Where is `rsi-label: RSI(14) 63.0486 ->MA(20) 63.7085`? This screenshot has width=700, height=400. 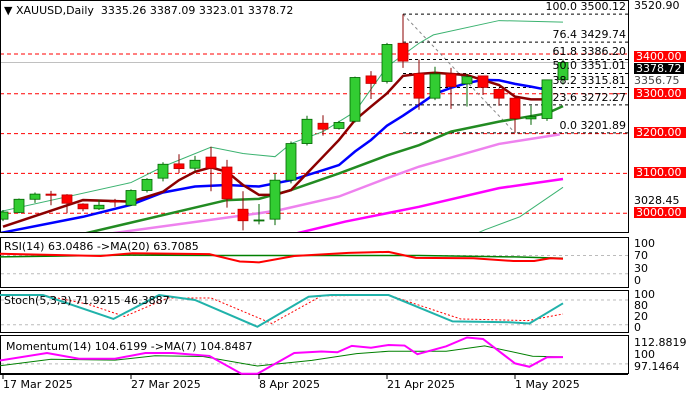 rsi-label: RSI(14) 63.0486 ->MA(20) 63.7085 is located at coordinates (101, 246).